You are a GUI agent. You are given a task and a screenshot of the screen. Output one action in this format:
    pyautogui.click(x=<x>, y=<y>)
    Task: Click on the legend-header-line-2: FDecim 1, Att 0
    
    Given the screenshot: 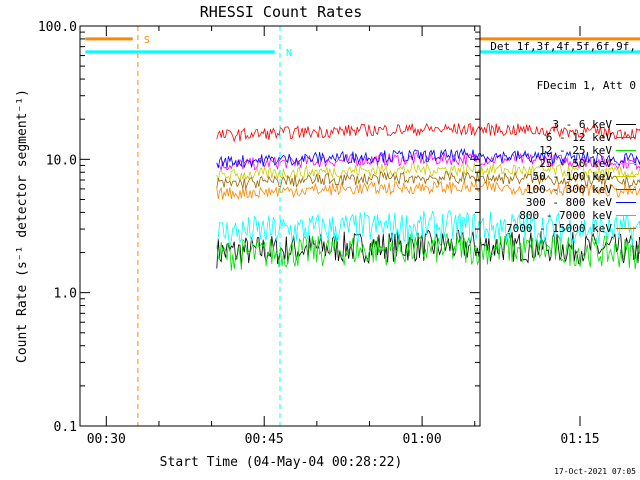 What is the action you would take?
    pyautogui.click(x=586, y=85)
    